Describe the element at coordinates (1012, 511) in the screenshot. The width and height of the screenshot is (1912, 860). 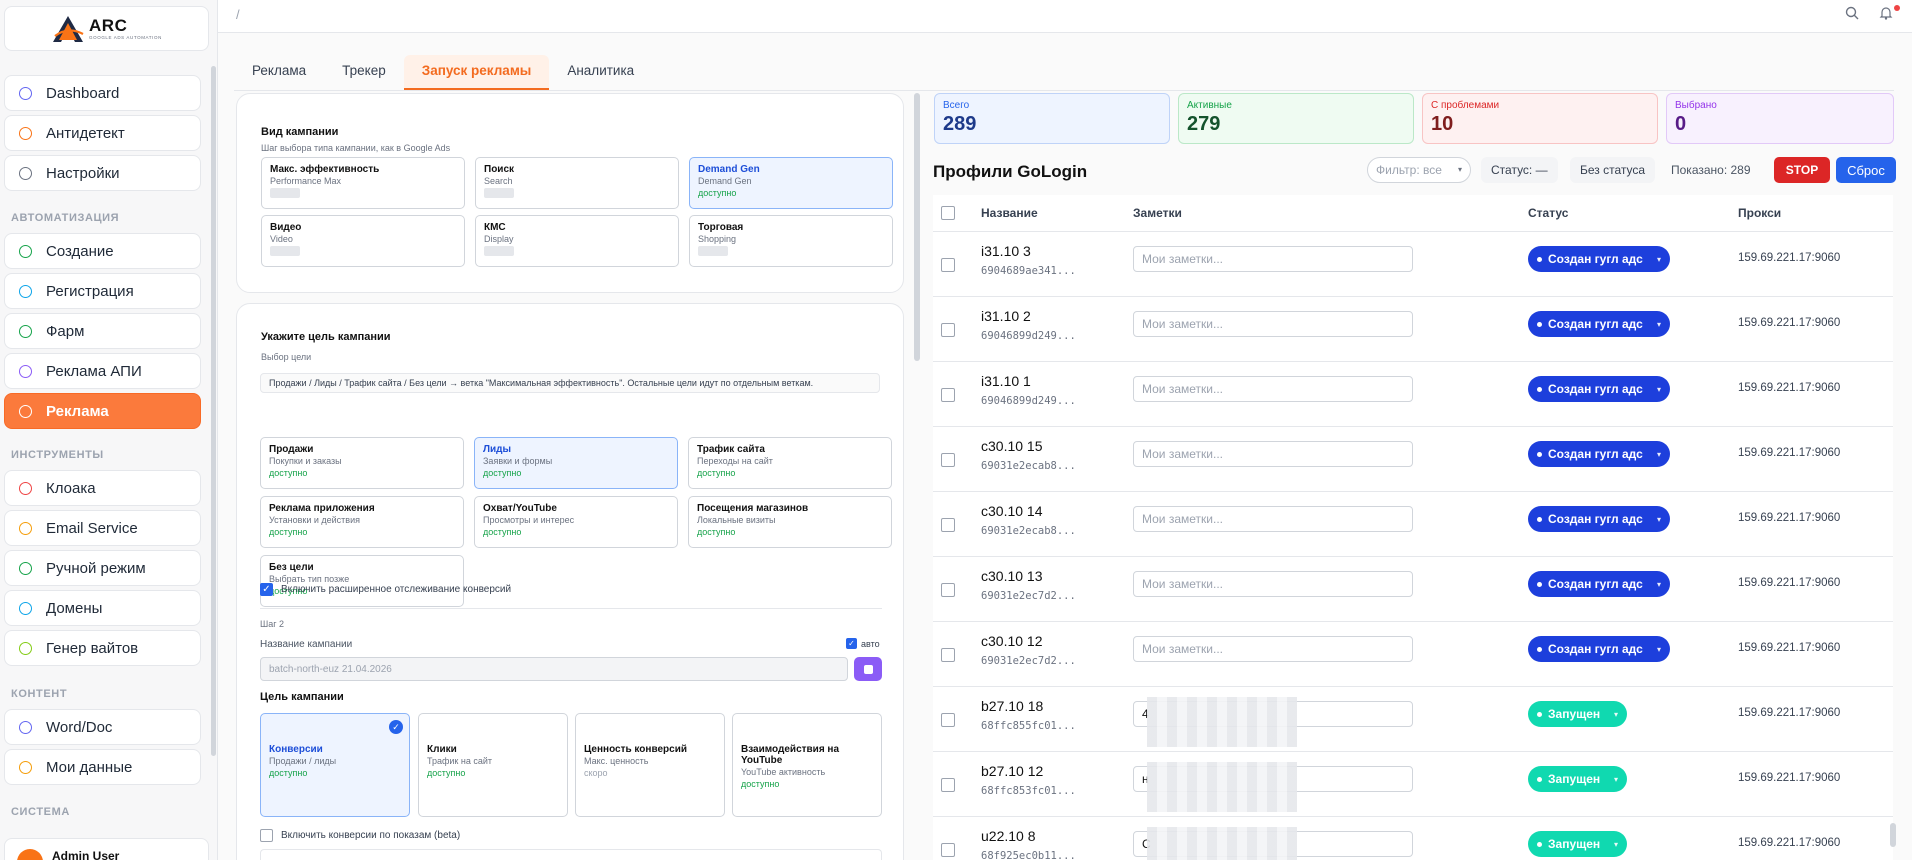
I see `profile-name: c30.10 14` at that location.